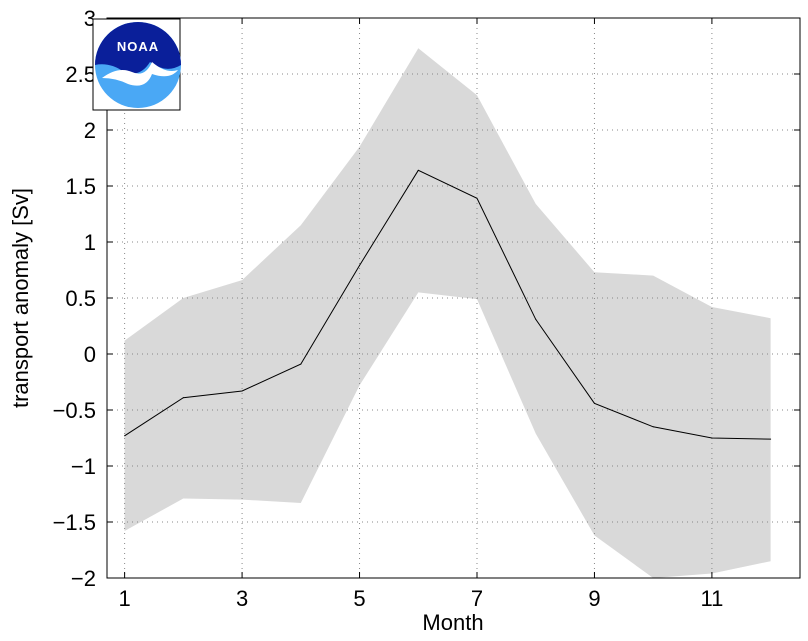  I want to click on x-tick-label: 7, so click(477, 598).